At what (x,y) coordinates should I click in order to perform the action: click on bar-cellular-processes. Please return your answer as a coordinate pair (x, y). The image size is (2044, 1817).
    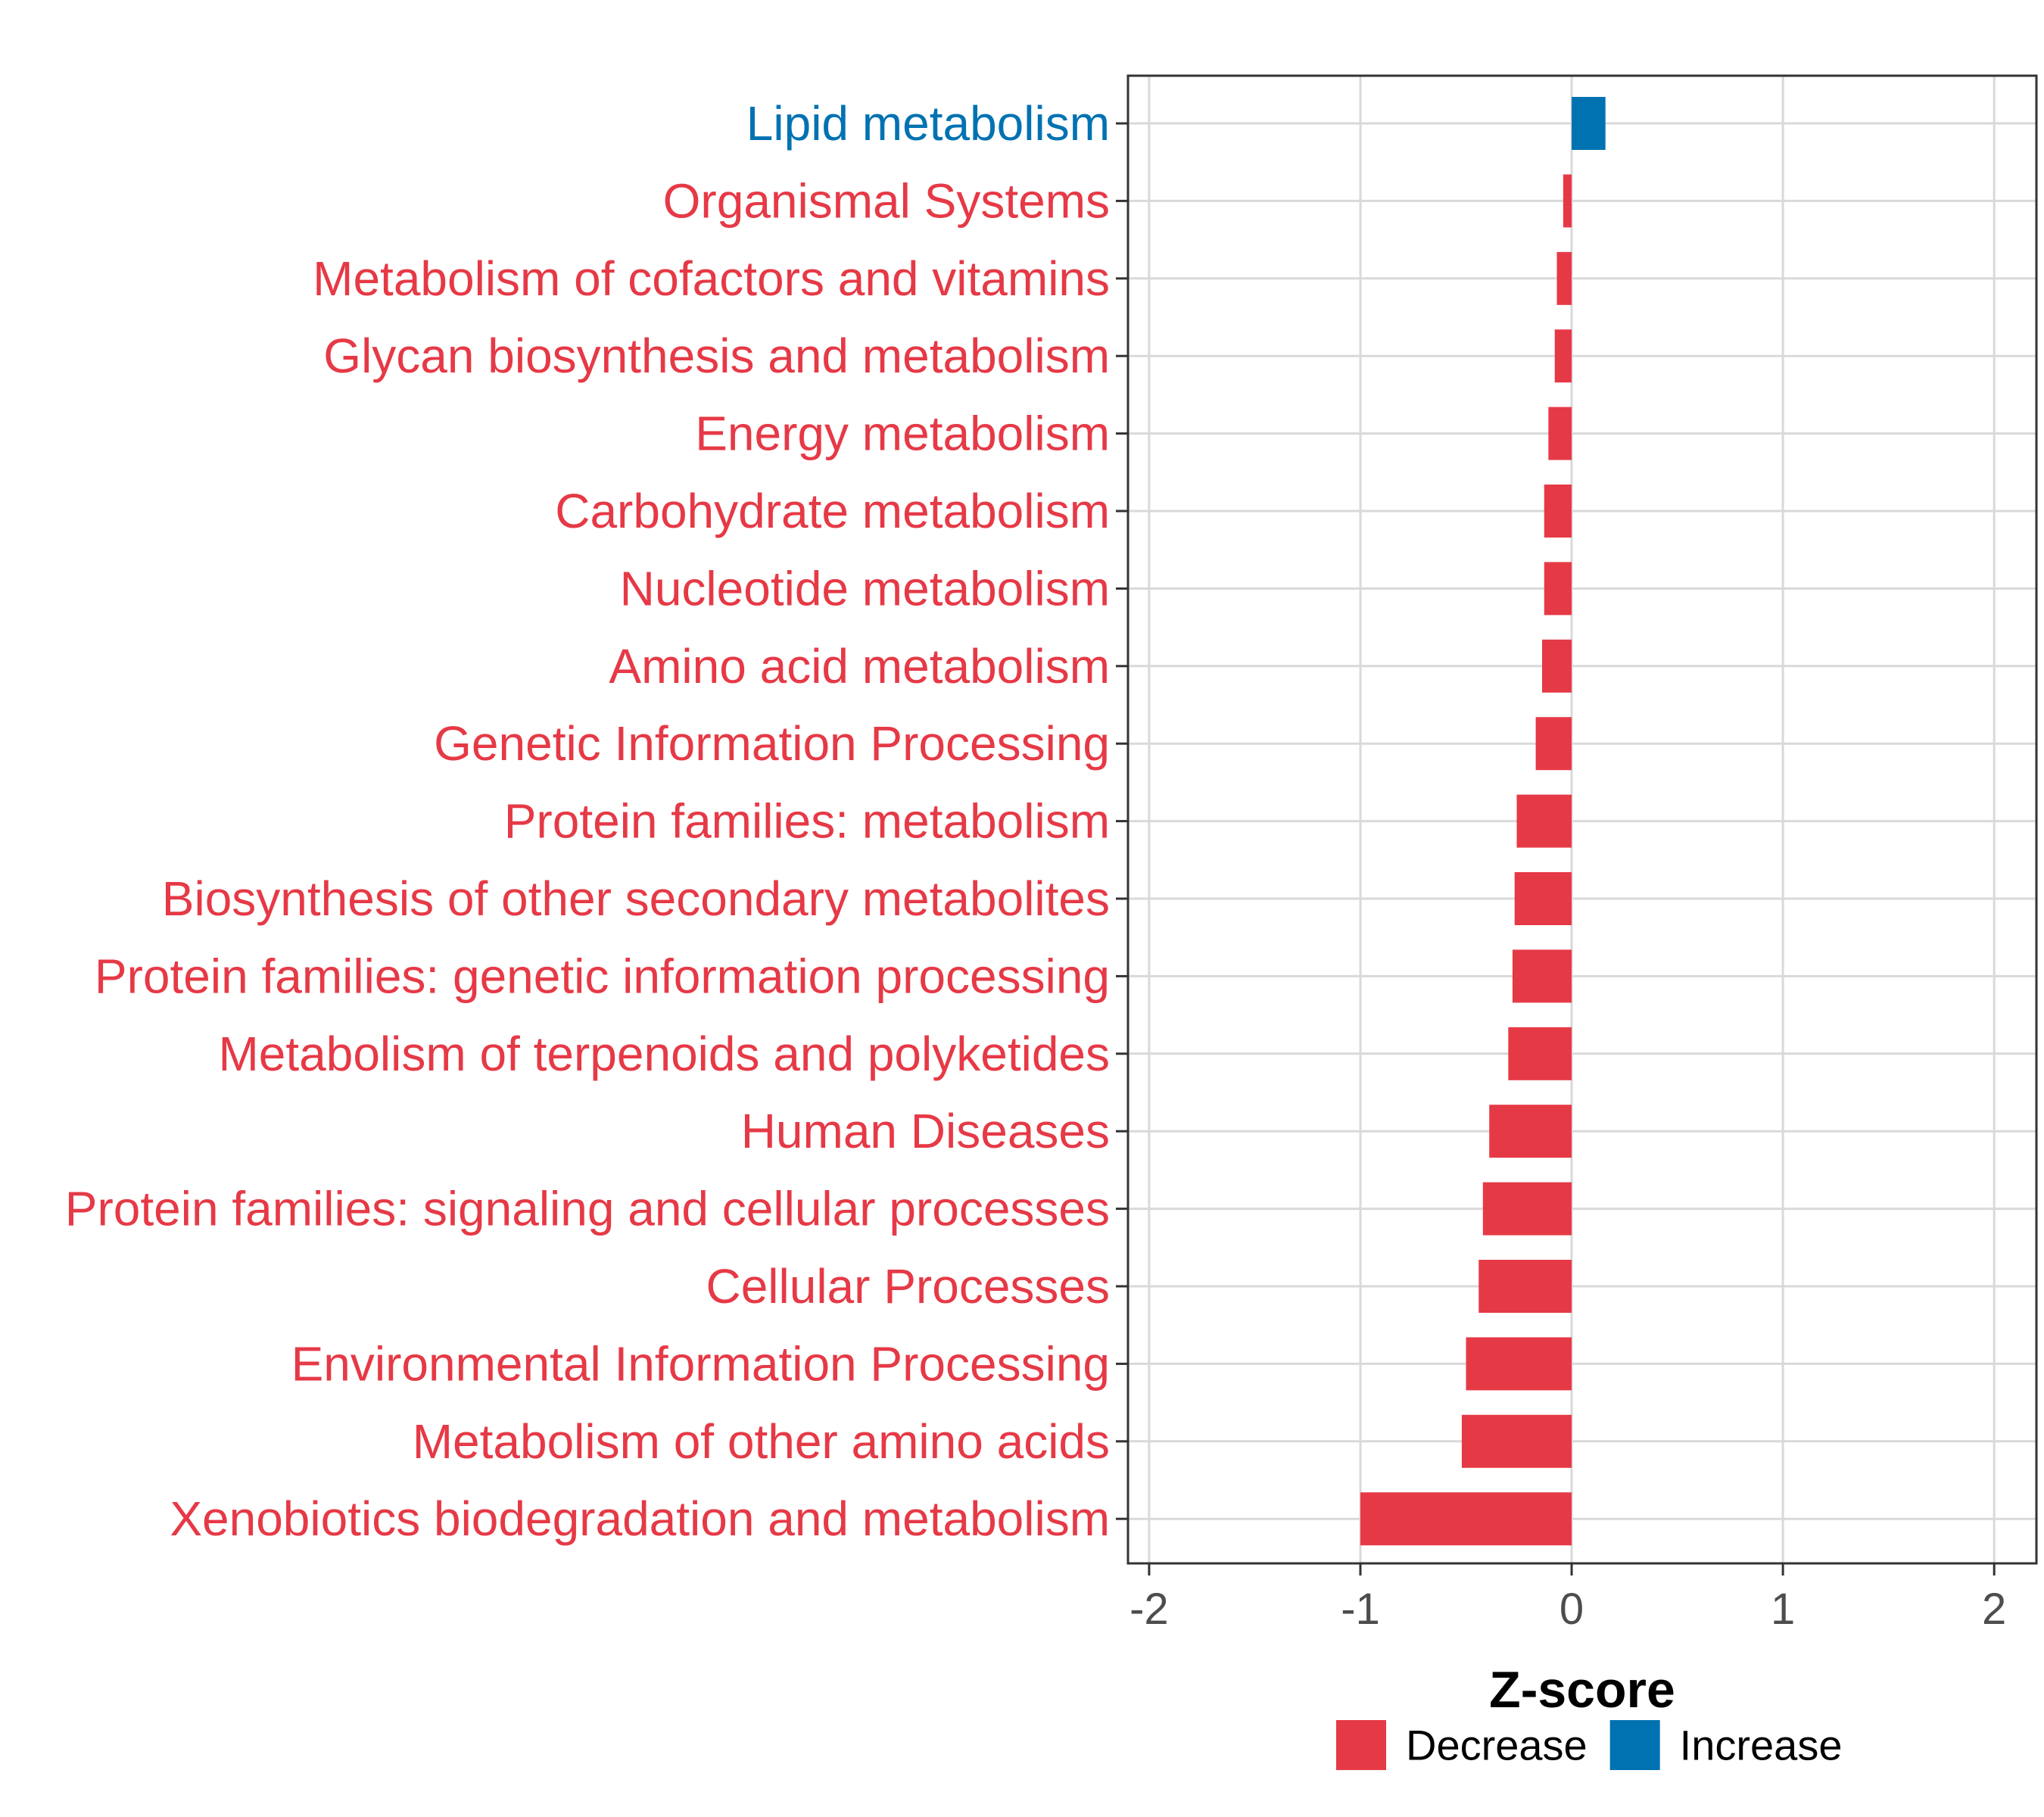
    Looking at the image, I should click on (1525, 1286).